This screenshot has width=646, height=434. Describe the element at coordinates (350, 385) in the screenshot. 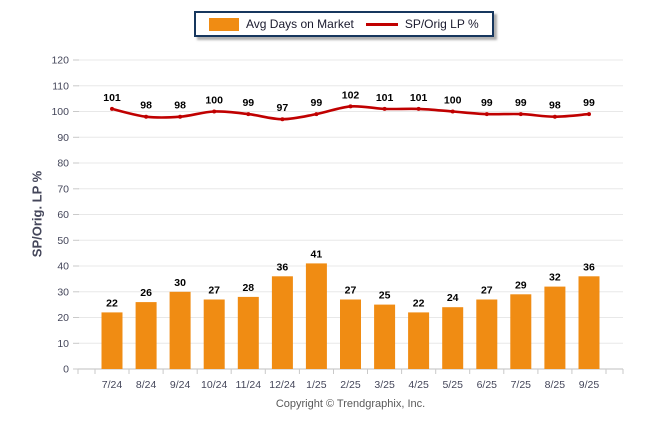

I see `x-axis-label: 2/25` at that location.